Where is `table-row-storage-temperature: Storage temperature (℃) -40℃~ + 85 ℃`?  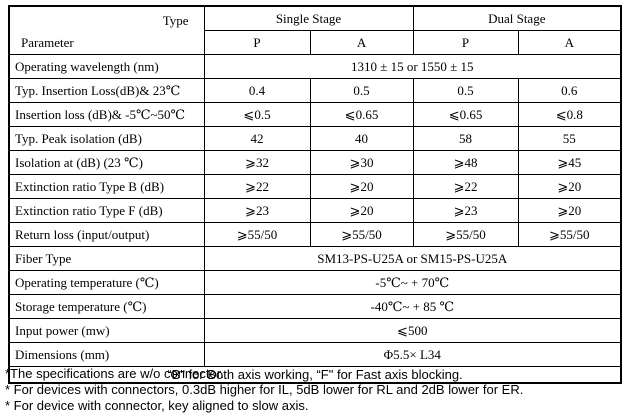 table-row-storage-temperature: Storage temperature (℃) -40℃~ + 85 ℃ is located at coordinates (315, 306).